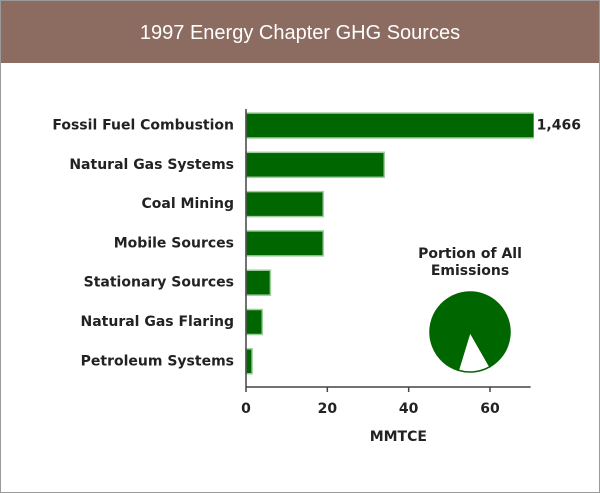  Describe the element at coordinates (559, 126) in the screenshot. I see `value-label: 1,466` at that location.